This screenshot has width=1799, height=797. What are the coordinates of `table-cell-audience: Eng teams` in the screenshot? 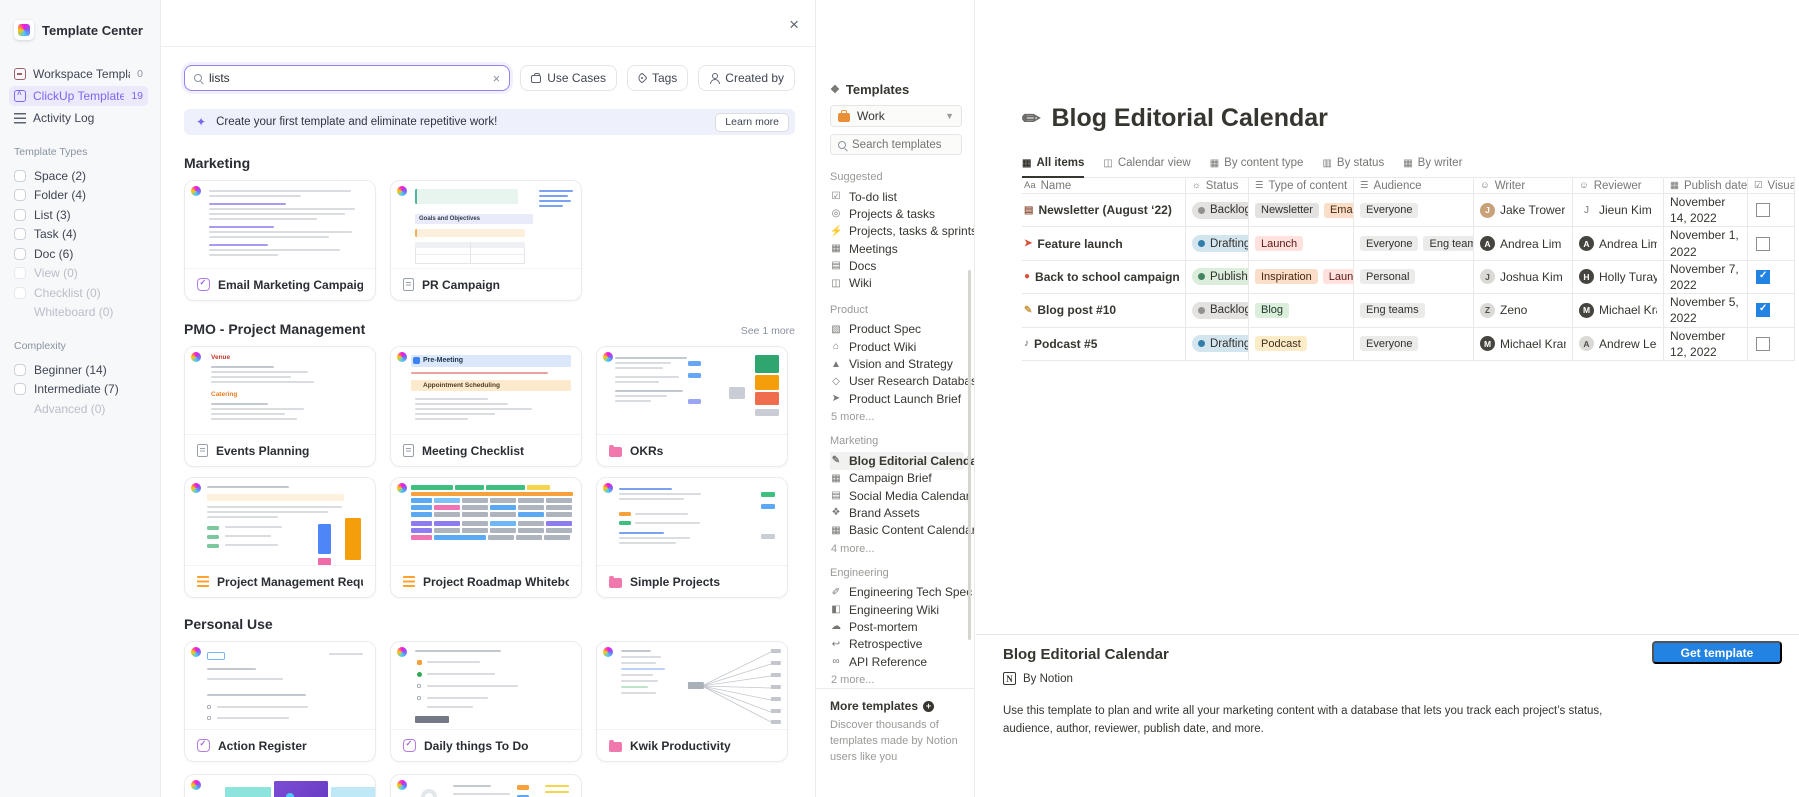 It's located at (1414, 311).